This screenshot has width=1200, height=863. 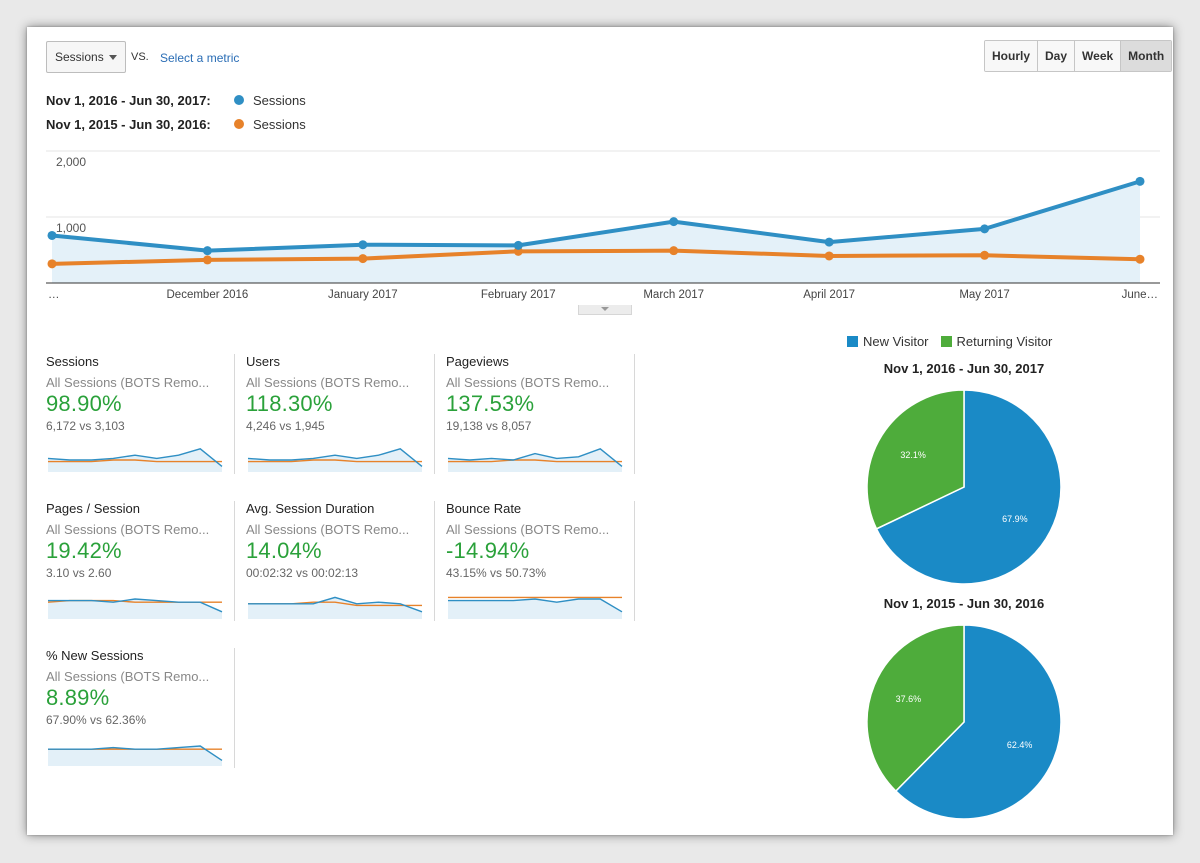 What do you see at coordinates (909, 699) in the screenshot?
I see `pie-slice-label: 37.6%` at bounding box center [909, 699].